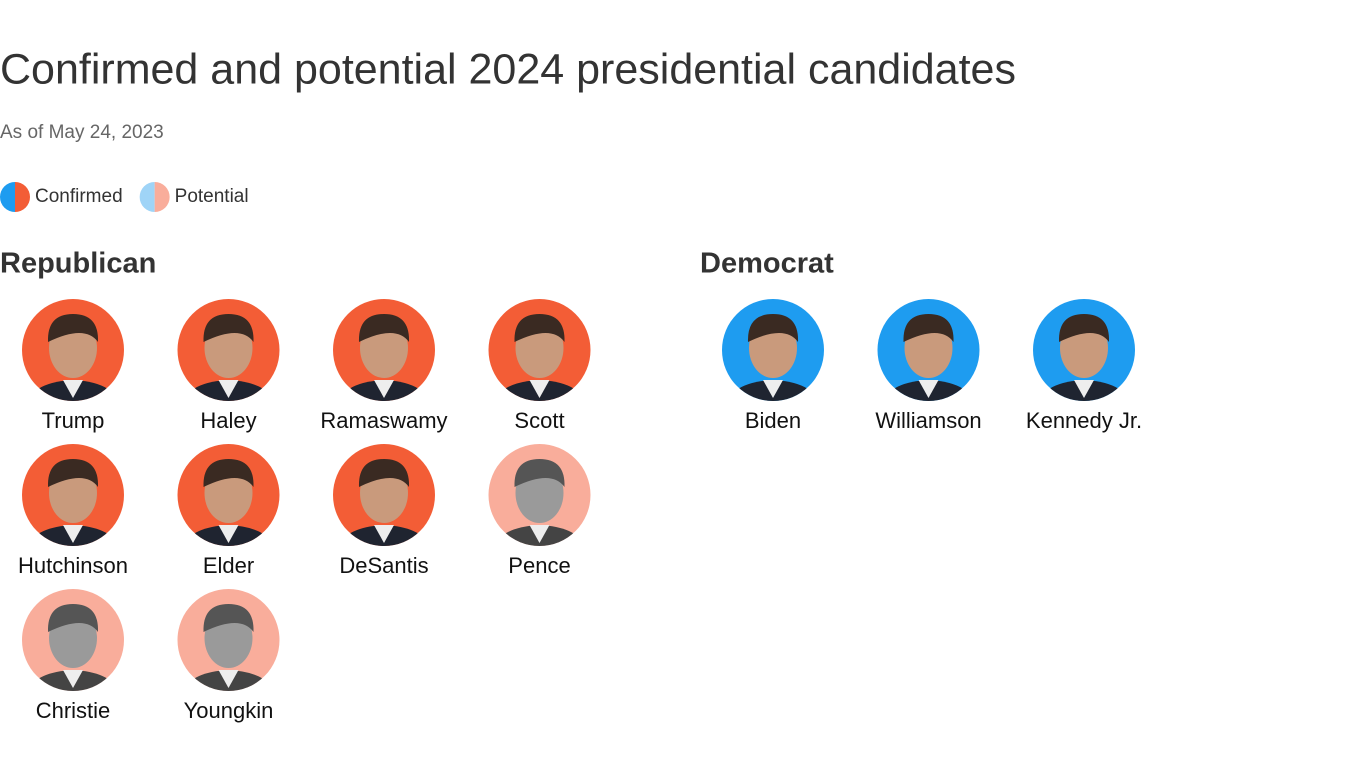 Image resolution: width=1366 pixels, height=768 pixels. What do you see at coordinates (228, 565) in the screenshot?
I see `candidate-name: Elder` at bounding box center [228, 565].